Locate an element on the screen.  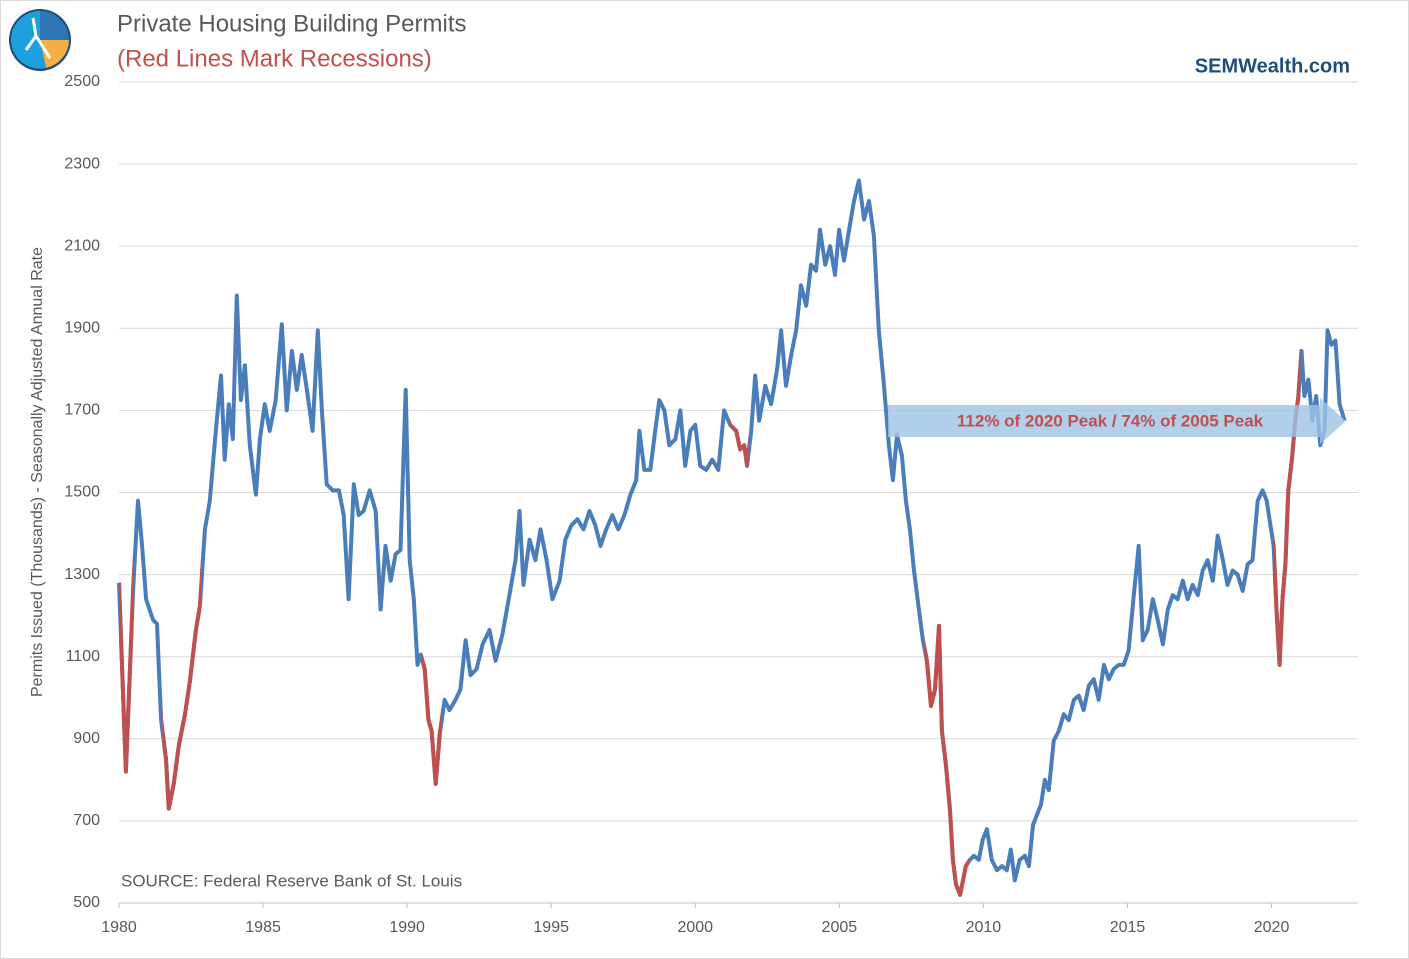
annotation-arrow is located at coordinates (1117, 421).